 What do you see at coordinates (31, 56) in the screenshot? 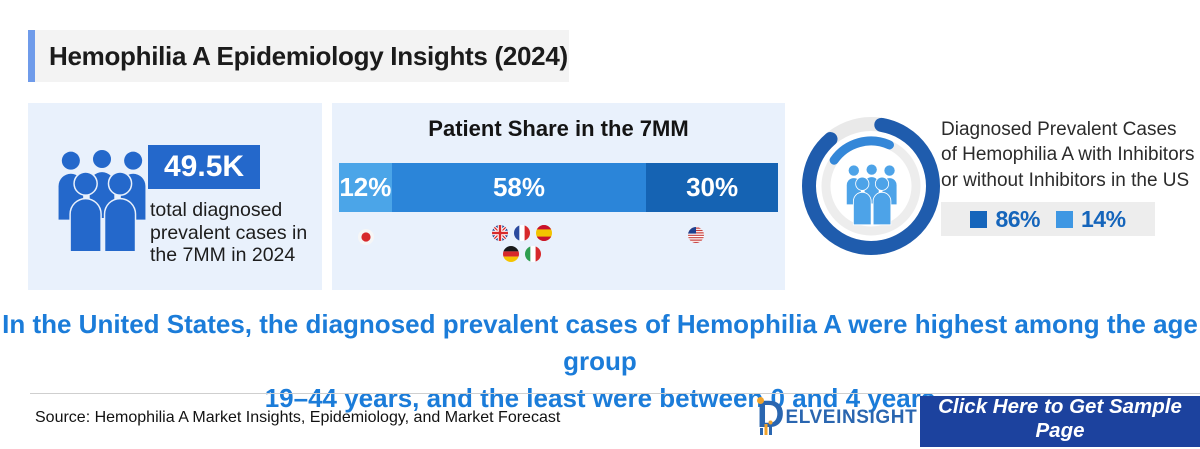
I see `title-accent-bar` at bounding box center [31, 56].